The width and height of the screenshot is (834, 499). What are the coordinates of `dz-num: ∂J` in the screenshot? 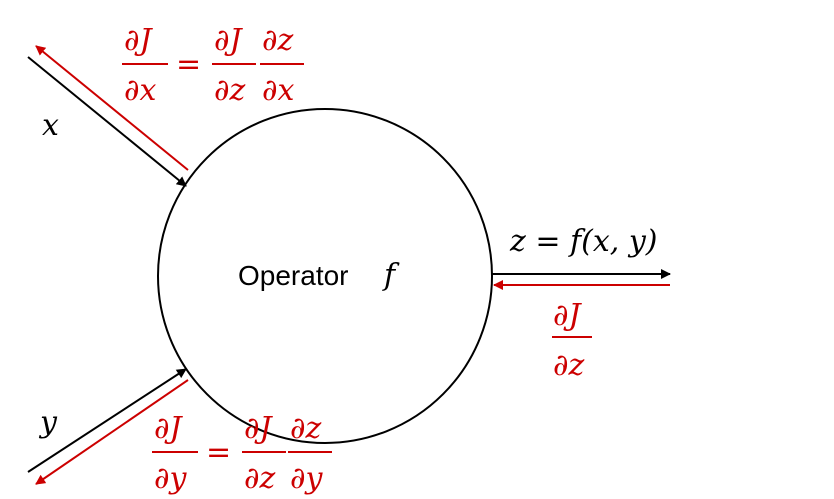 It's located at (568, 315).